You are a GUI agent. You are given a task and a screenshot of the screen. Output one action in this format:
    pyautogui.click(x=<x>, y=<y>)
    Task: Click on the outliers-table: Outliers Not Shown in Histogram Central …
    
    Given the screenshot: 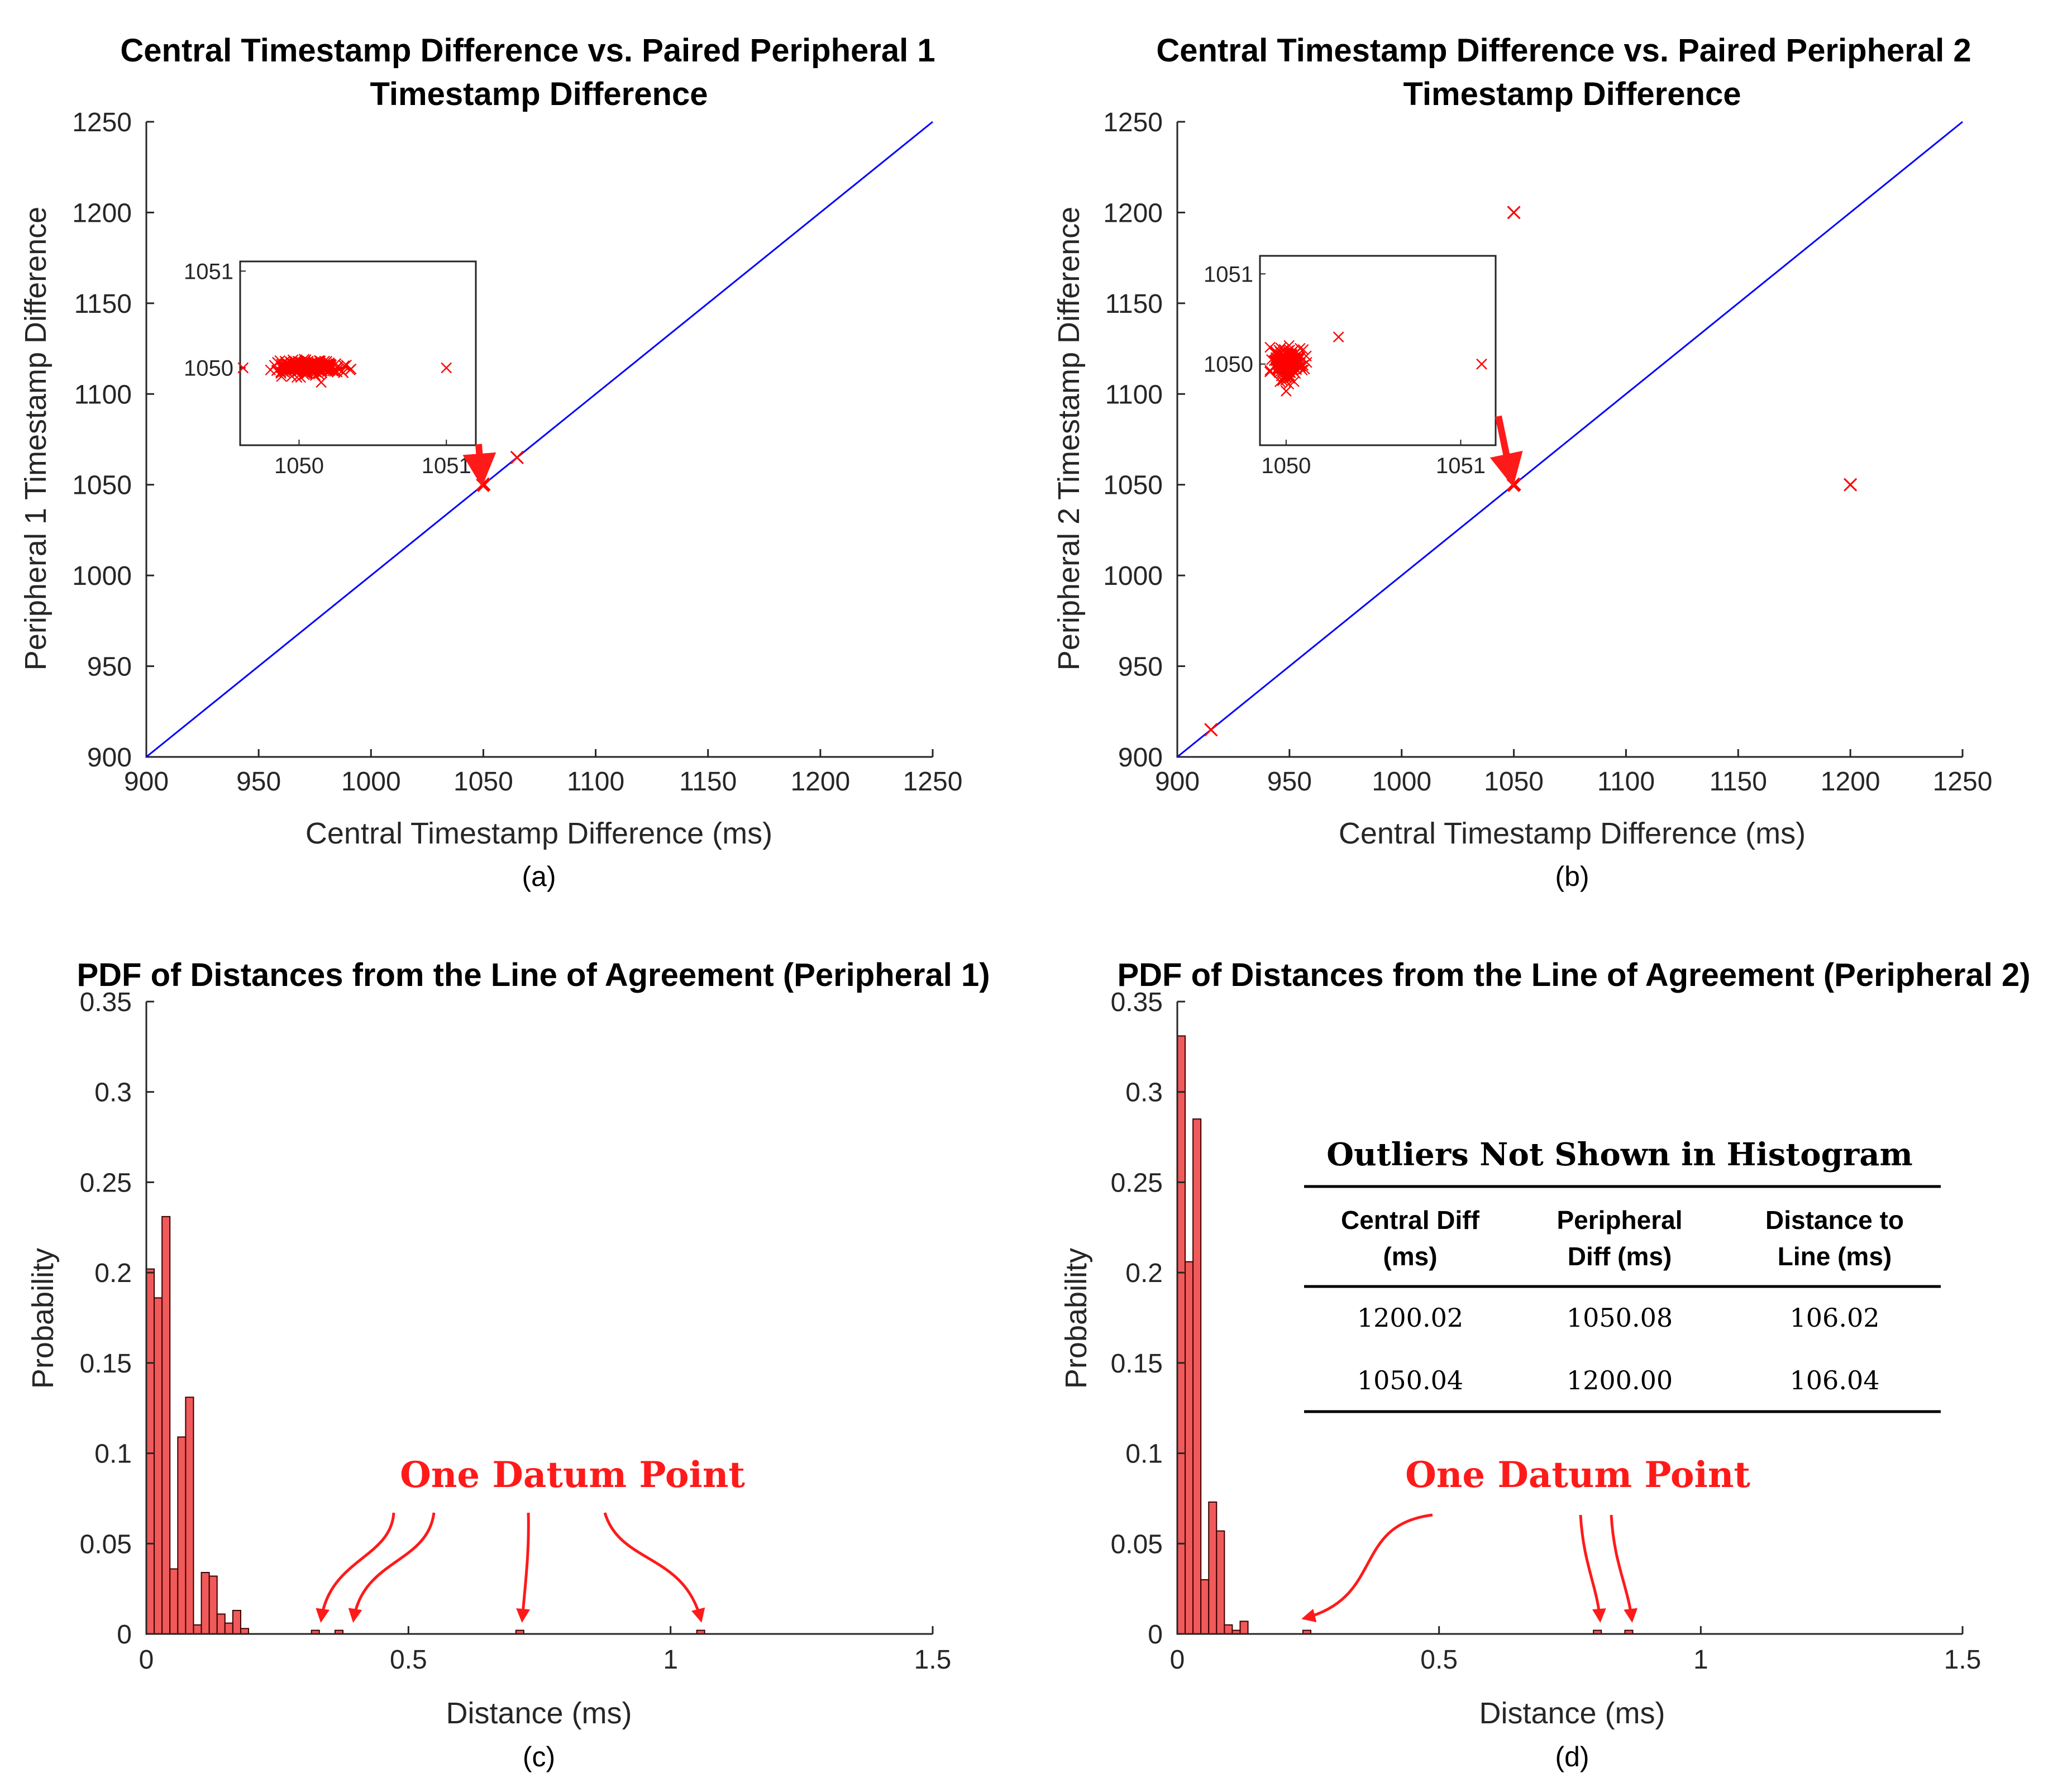 What is the action you would take?
    pyautogui.click(x=1622, y=1274)
    